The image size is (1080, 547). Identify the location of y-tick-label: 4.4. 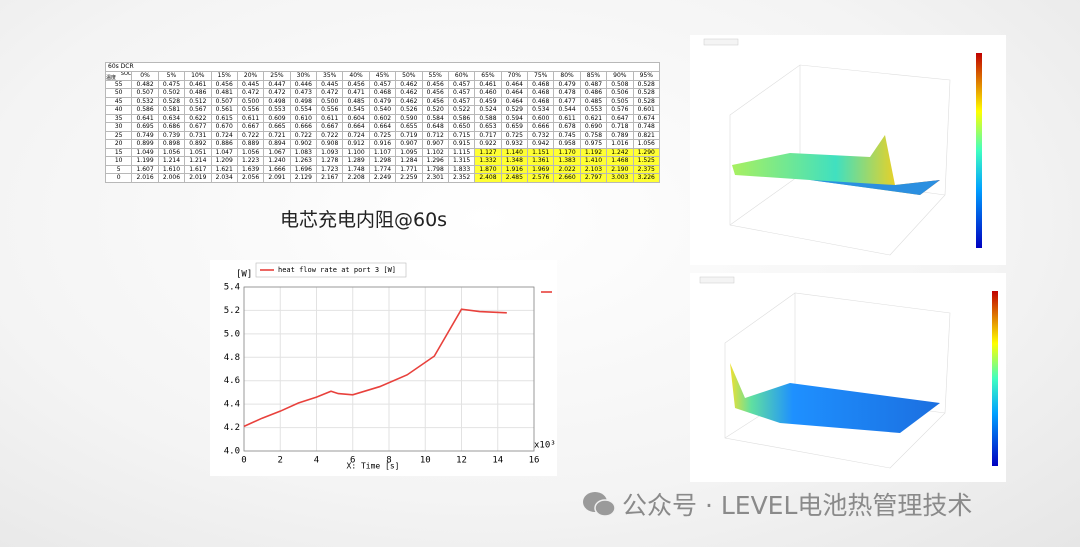
(232, 405).